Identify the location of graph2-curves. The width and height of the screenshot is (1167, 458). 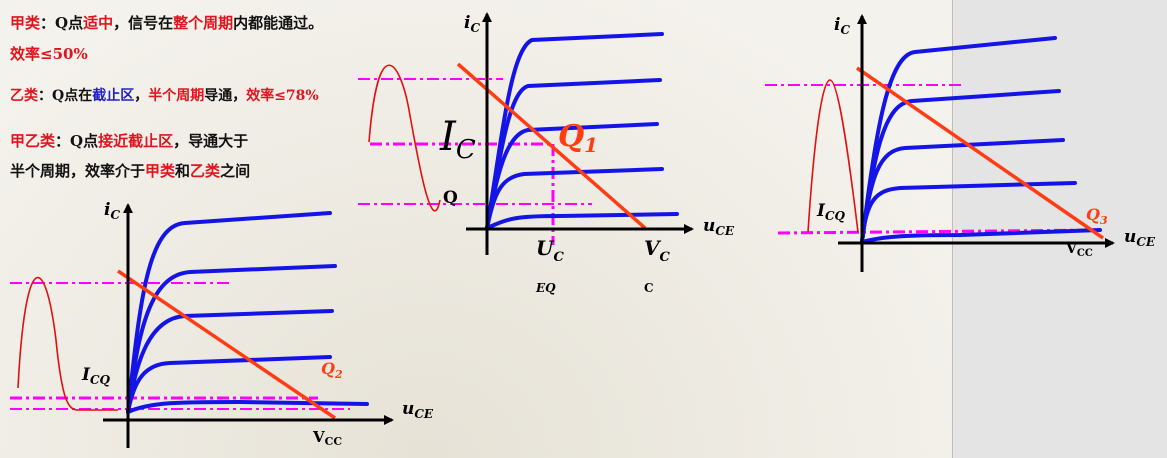
(247, 312).